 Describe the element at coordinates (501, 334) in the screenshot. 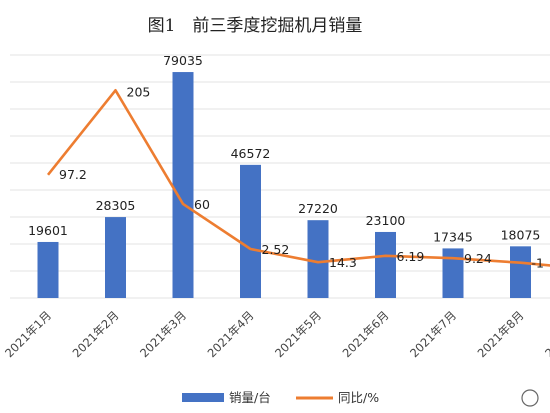

I see `x-tick-label: 2021年8月` at that location.